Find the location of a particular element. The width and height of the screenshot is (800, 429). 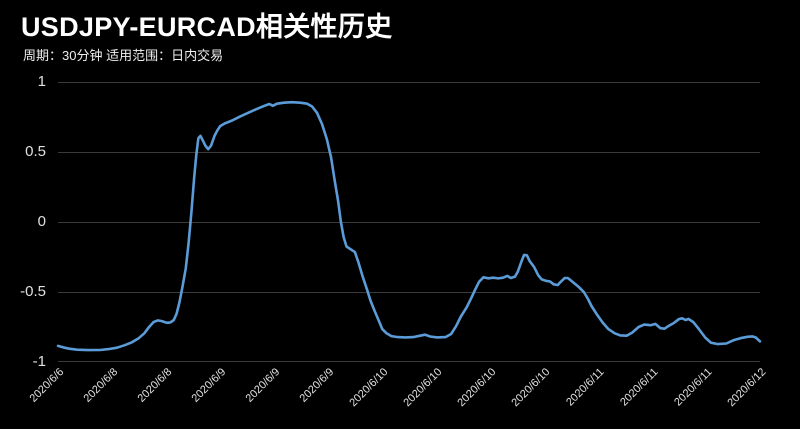

y-tick-label: -1 is located at coordinates (39, 361).